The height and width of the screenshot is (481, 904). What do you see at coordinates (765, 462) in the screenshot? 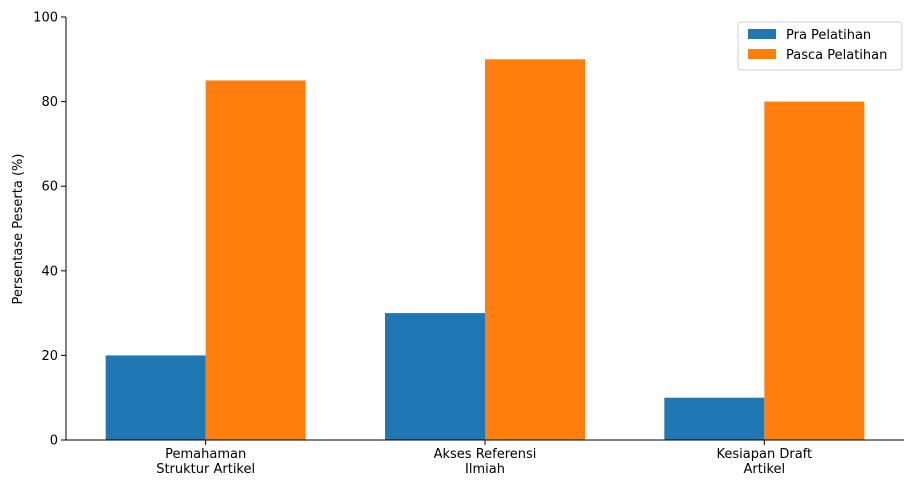
I see `x-tick-label-2: Kesiapan Draft Artikel` at bounding box center [765, 462].